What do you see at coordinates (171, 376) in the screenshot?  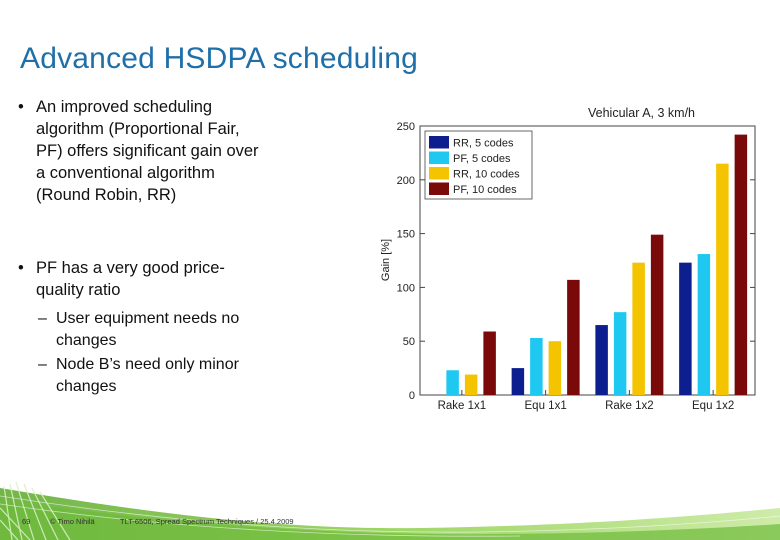 I see `subbullet-text: Node B’s need only minor changes` at bounding box center [171, 376].